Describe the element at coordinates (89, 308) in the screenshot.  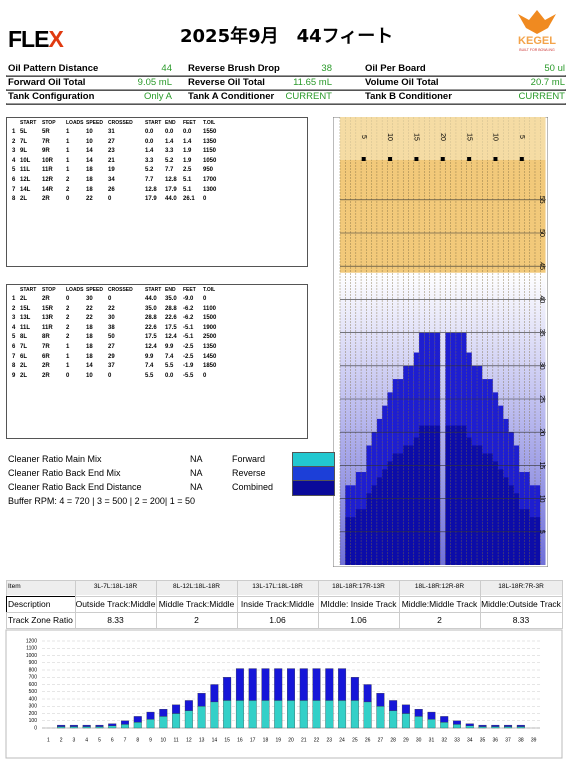
I see `table-cell: 22` at that location.